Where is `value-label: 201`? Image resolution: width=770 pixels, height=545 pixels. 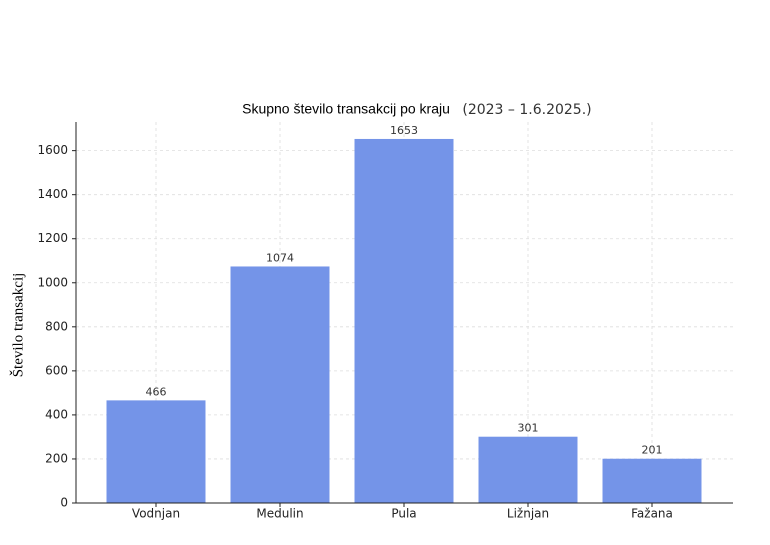 value-label: 201 is located at coordinates (652, 450).